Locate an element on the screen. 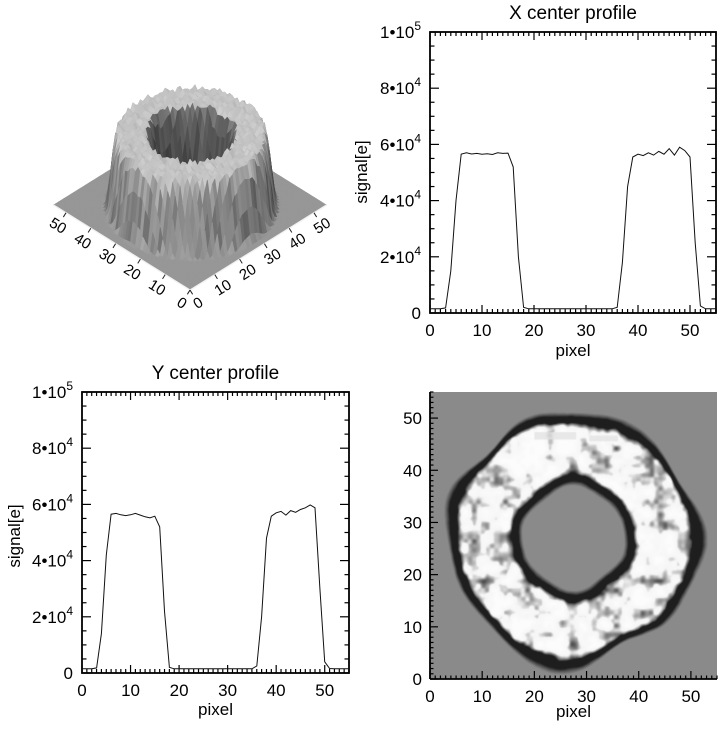  y-profile-title: Y center profile is located at coordinates (215, 373).